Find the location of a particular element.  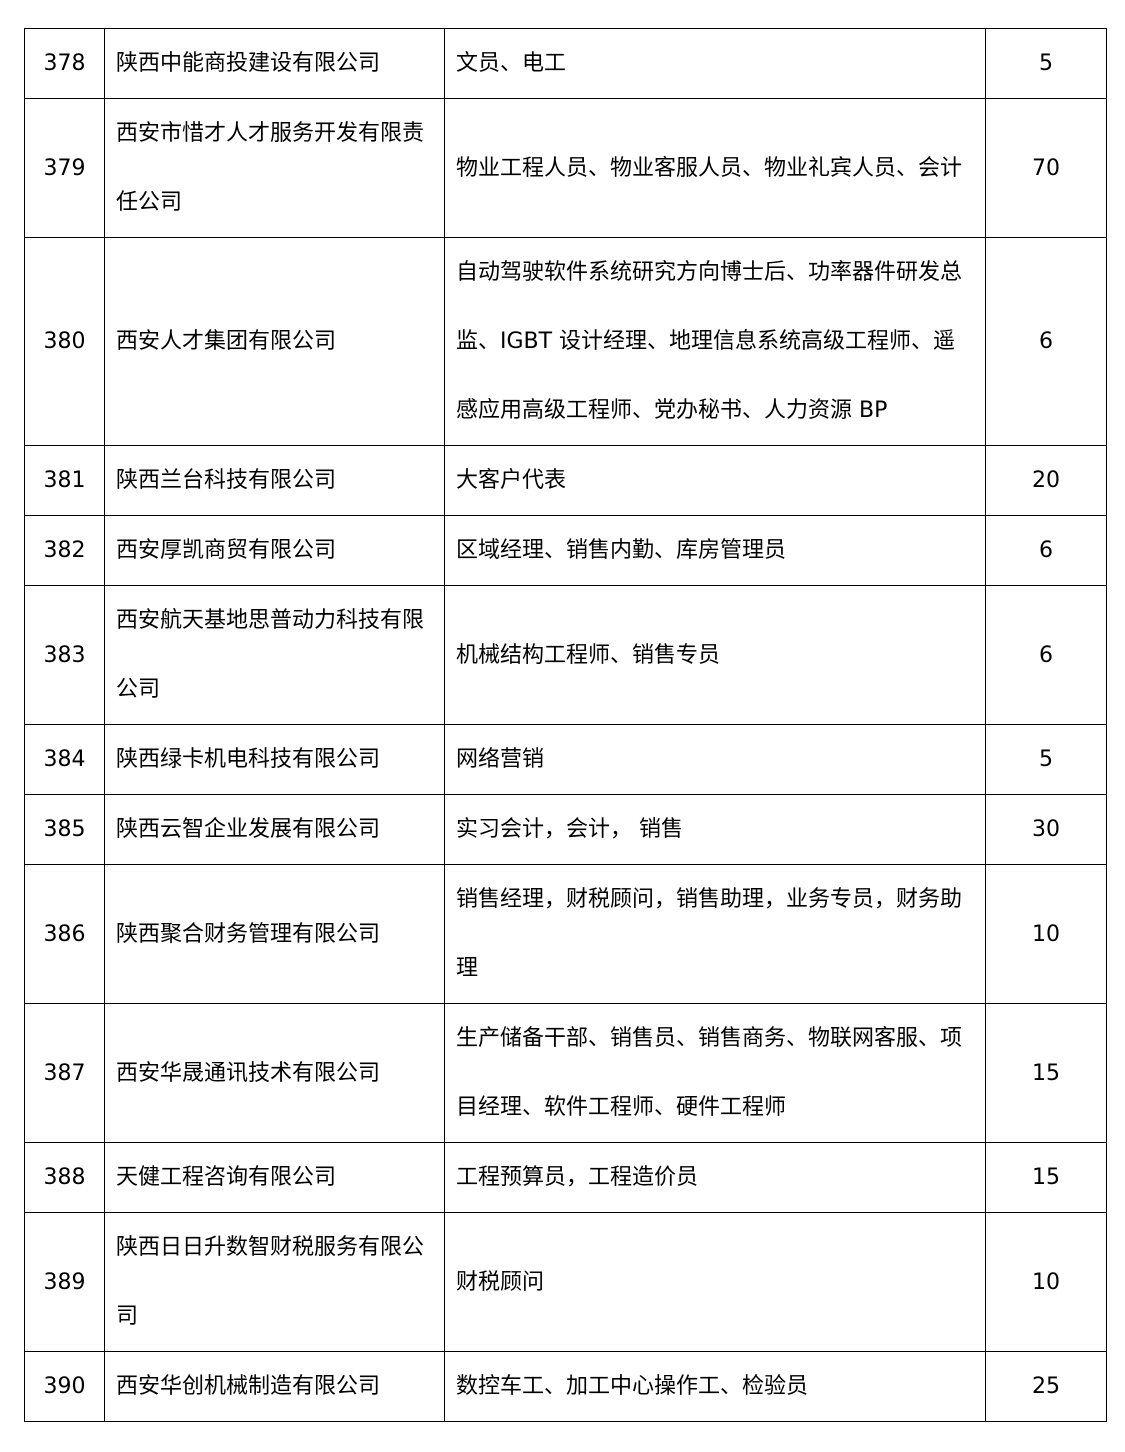

row-number: 380 is located at coordinates (64, 341).